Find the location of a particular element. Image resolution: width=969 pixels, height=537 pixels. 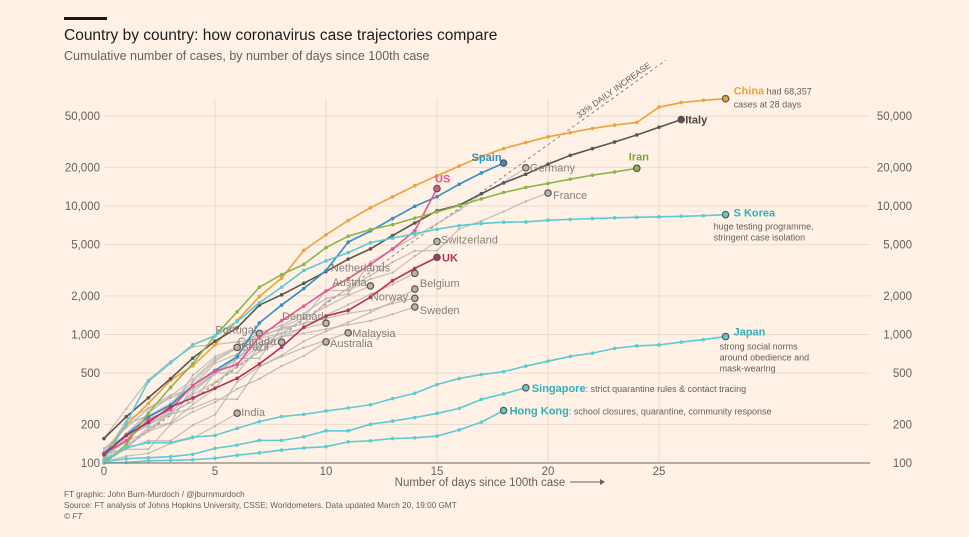

endpoint-switzerland is located at coordinates (437, 241).